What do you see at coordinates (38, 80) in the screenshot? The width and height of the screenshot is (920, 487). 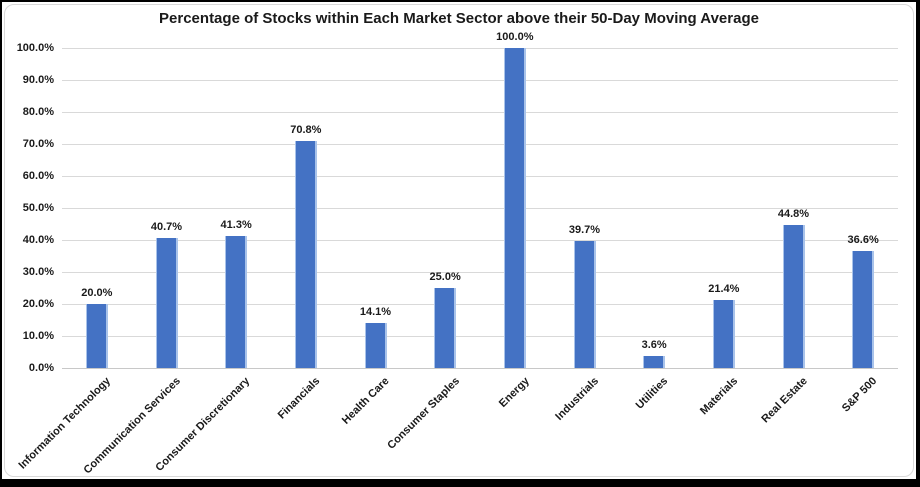 I see `y-axis-tick-label: 90.0%` at bounding box center [38, 80].